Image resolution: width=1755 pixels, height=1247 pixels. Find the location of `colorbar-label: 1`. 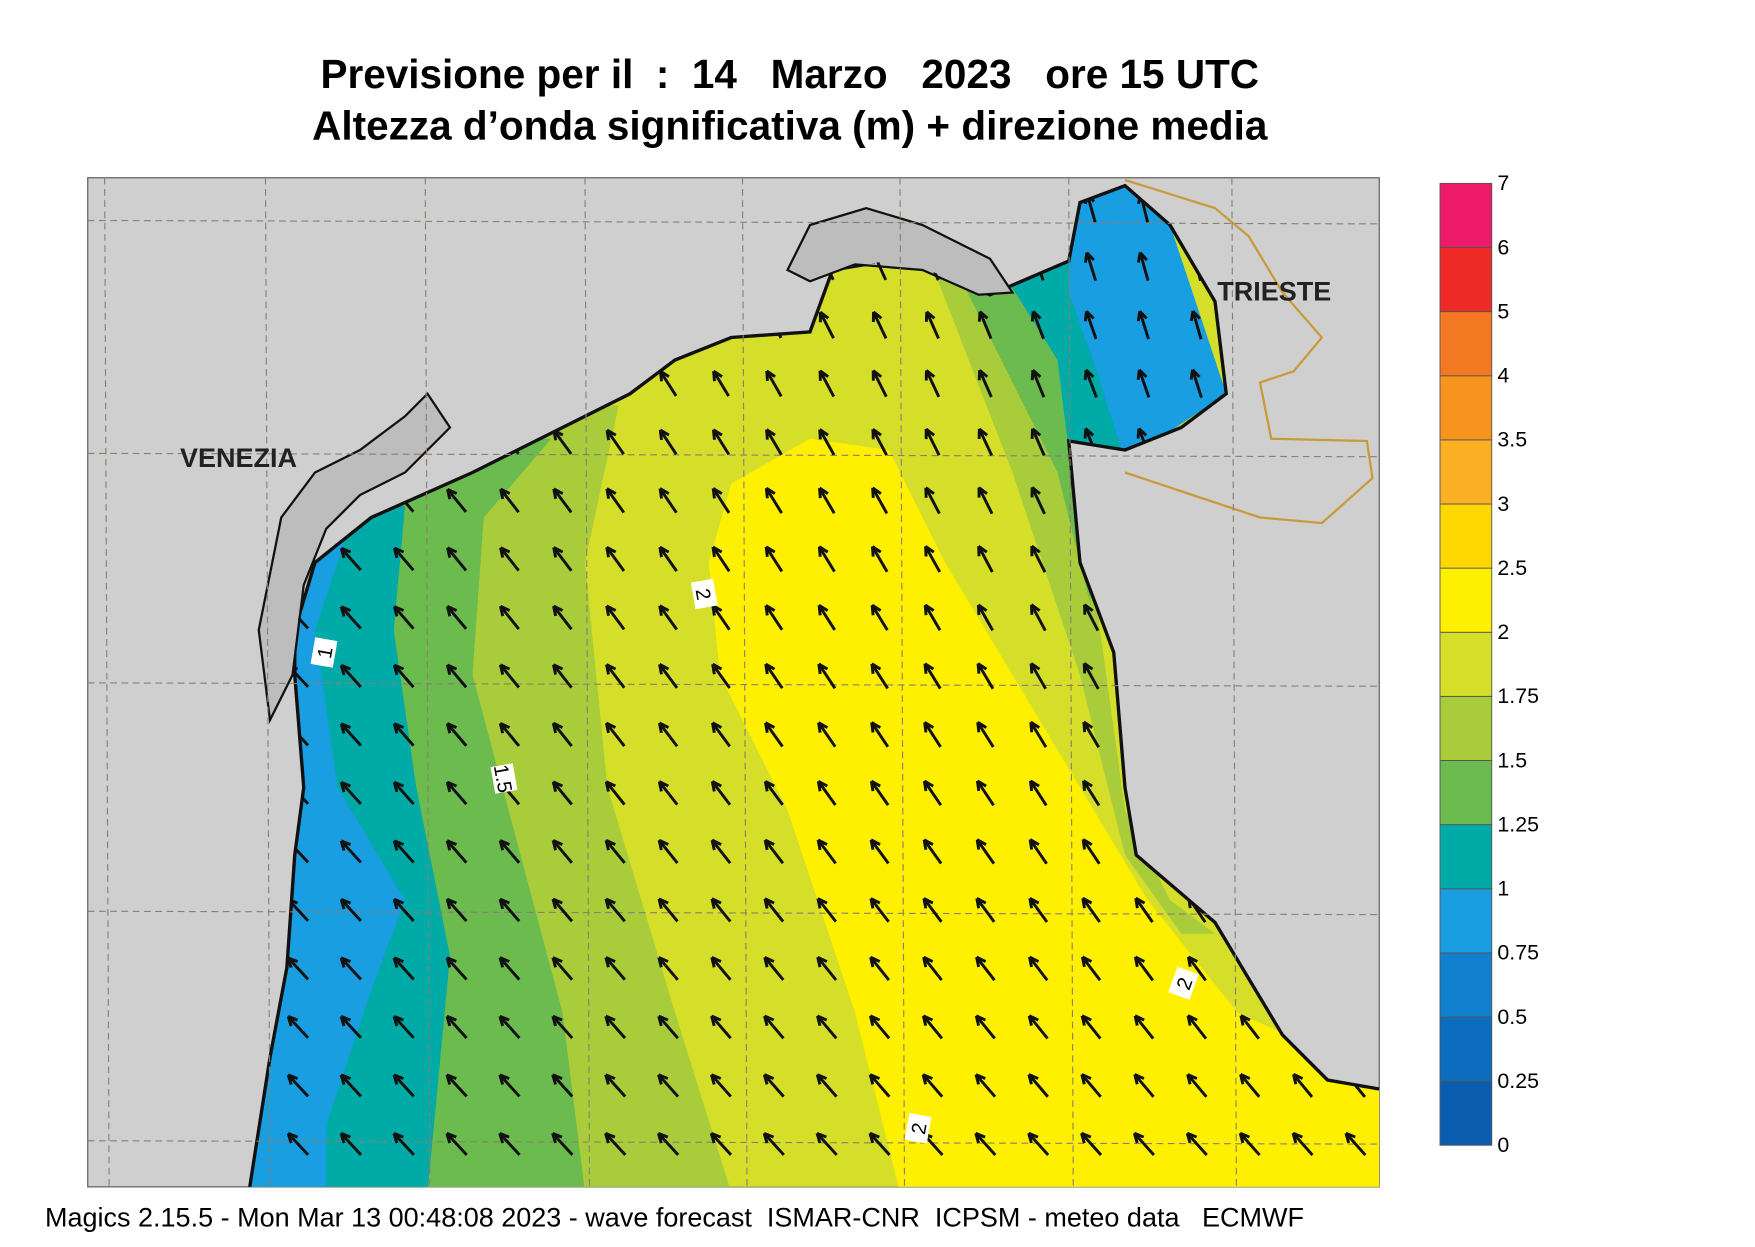

colorbar-label: 1 is located at coordinates (1503, 889).